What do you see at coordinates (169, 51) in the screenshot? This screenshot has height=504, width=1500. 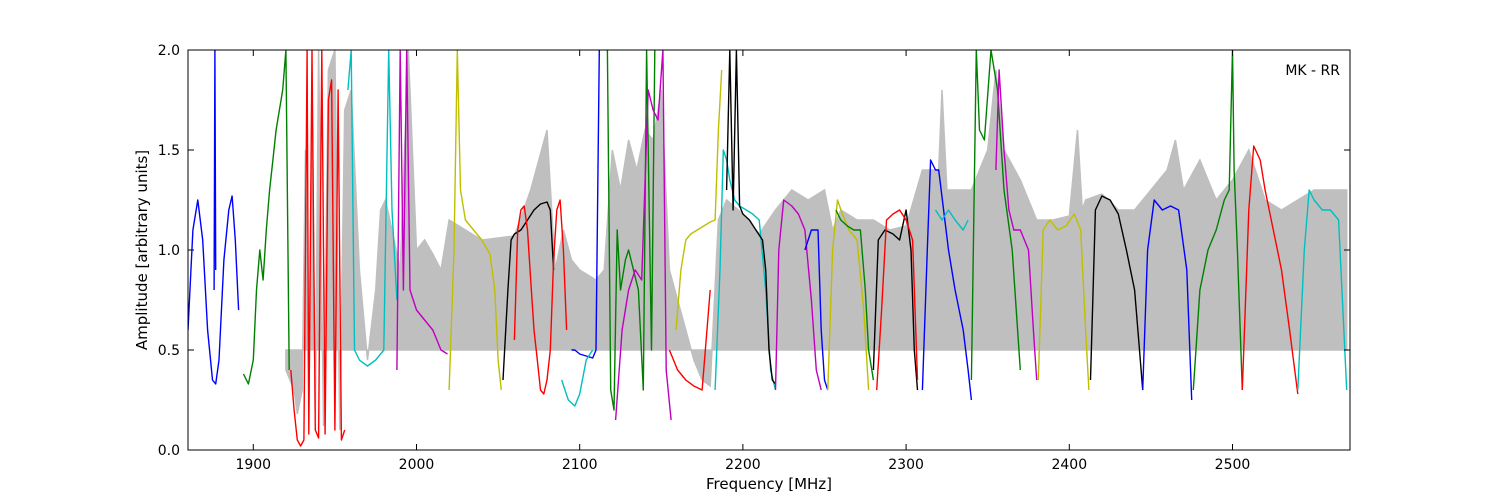 I see `y-tick-label: 2.0` at bounding box center [169, 51].